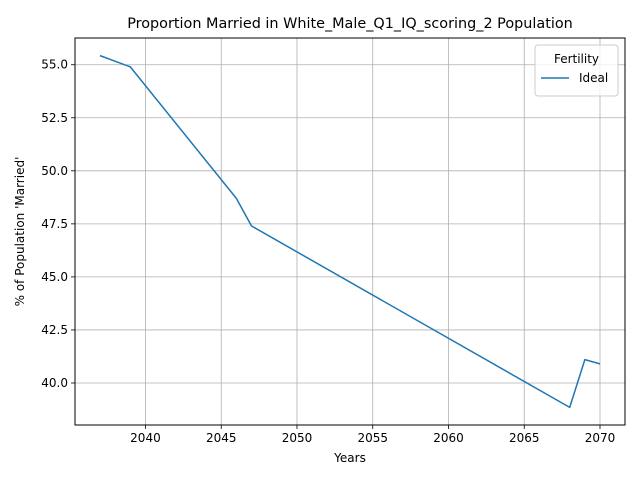 The image size is (640, 484). Describe the element at coordinates (54, 330) in the screenshot. I see `y-tick-label: 42.5` at that location.